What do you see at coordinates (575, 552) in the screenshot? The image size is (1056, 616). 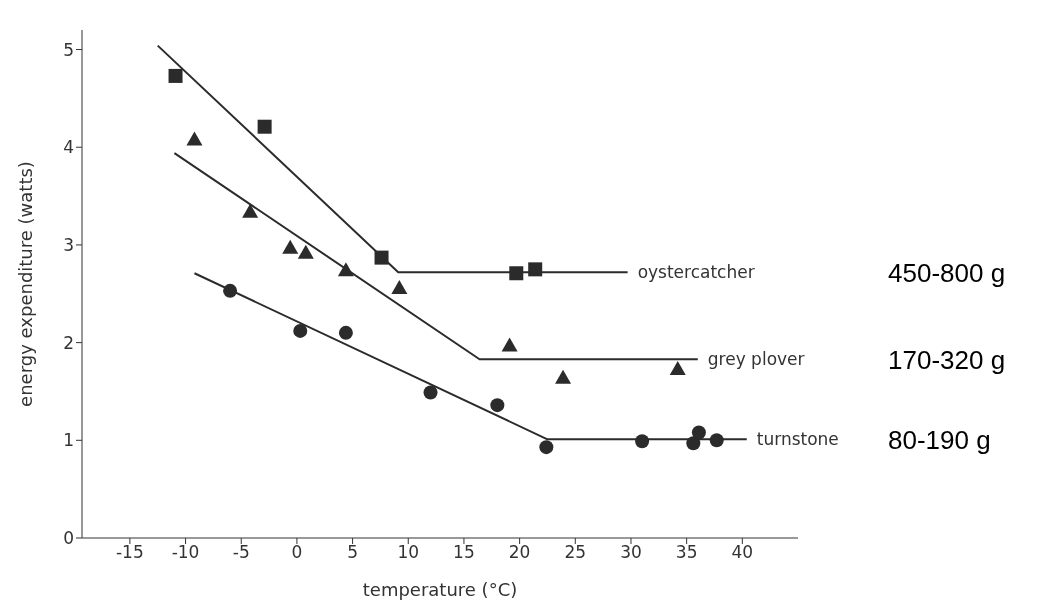 I see `x-tick-label: 25` at bounding box center [575, 552].